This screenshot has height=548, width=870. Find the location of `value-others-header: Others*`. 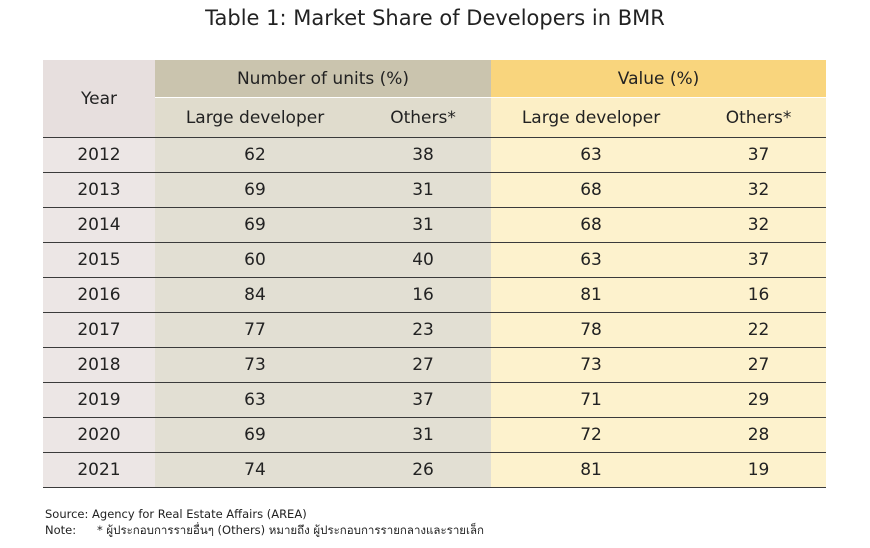

value-others-header: Others* is located at coordinates (759, 117).